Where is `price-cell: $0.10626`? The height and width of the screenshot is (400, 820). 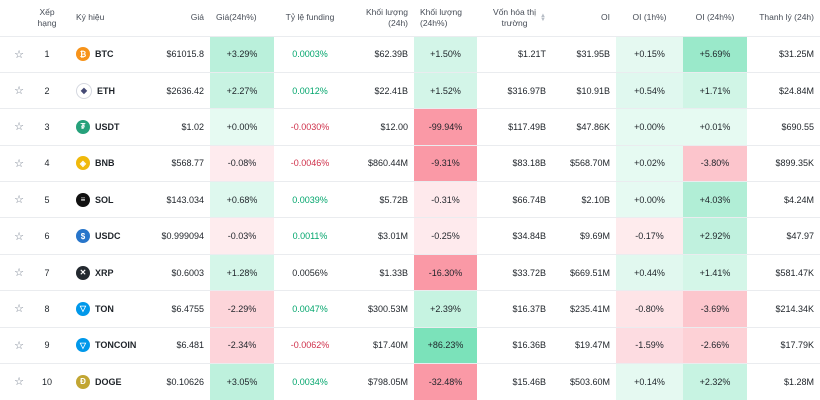 price-cell: $0.10626 is located at coordinates (185, 381).